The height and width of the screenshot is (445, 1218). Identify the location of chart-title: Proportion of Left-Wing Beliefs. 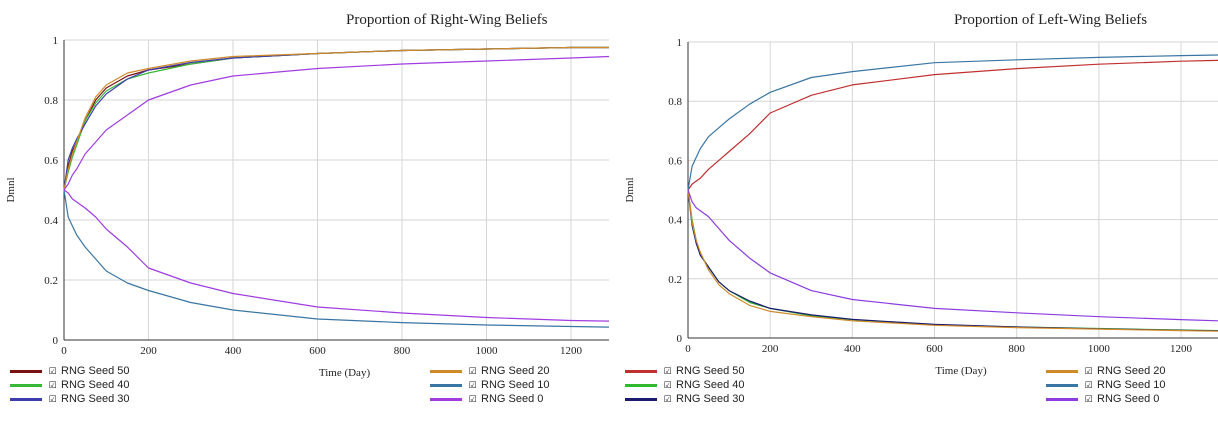
(1051, 20).